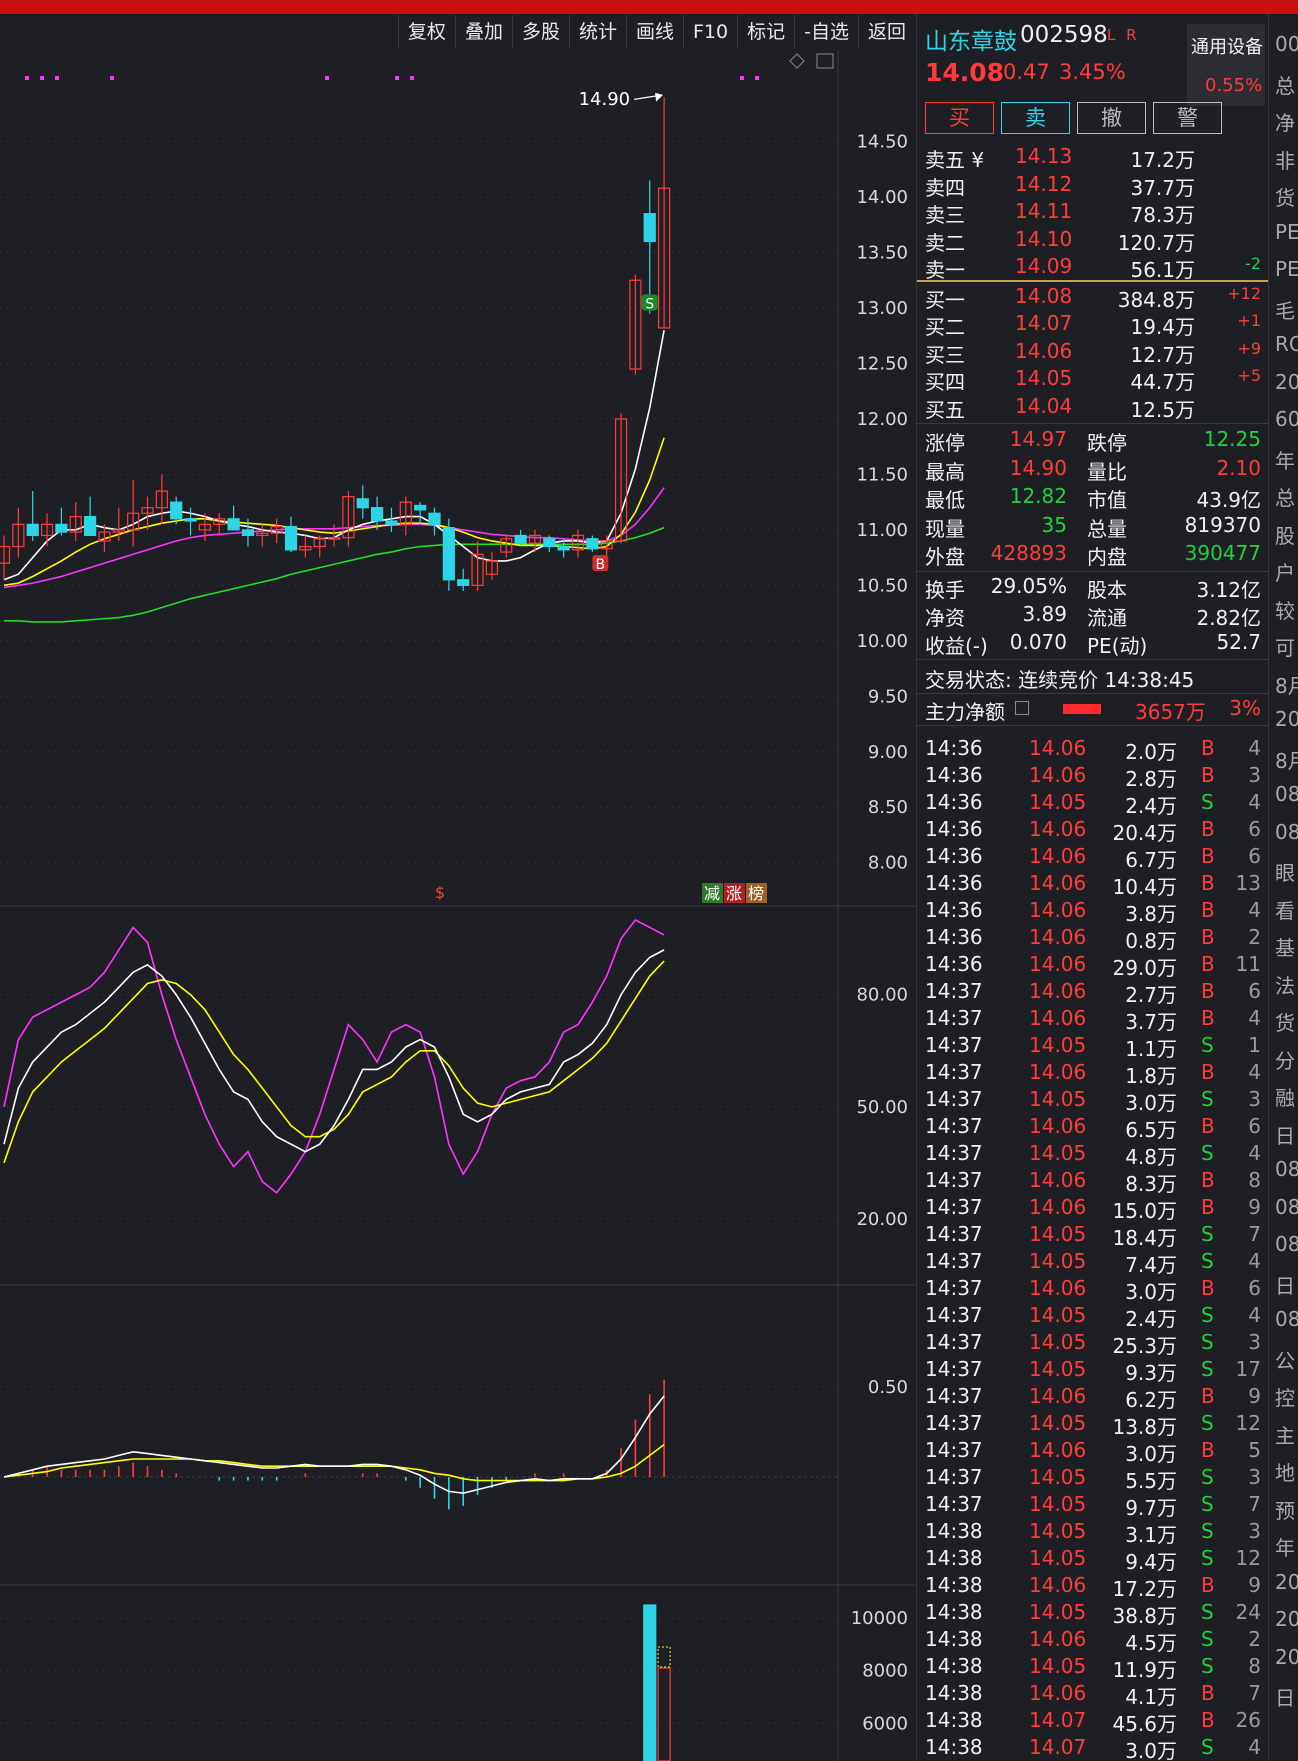 The image size is (1298, 1761). I want to click on title-bar, so click(649, 7).